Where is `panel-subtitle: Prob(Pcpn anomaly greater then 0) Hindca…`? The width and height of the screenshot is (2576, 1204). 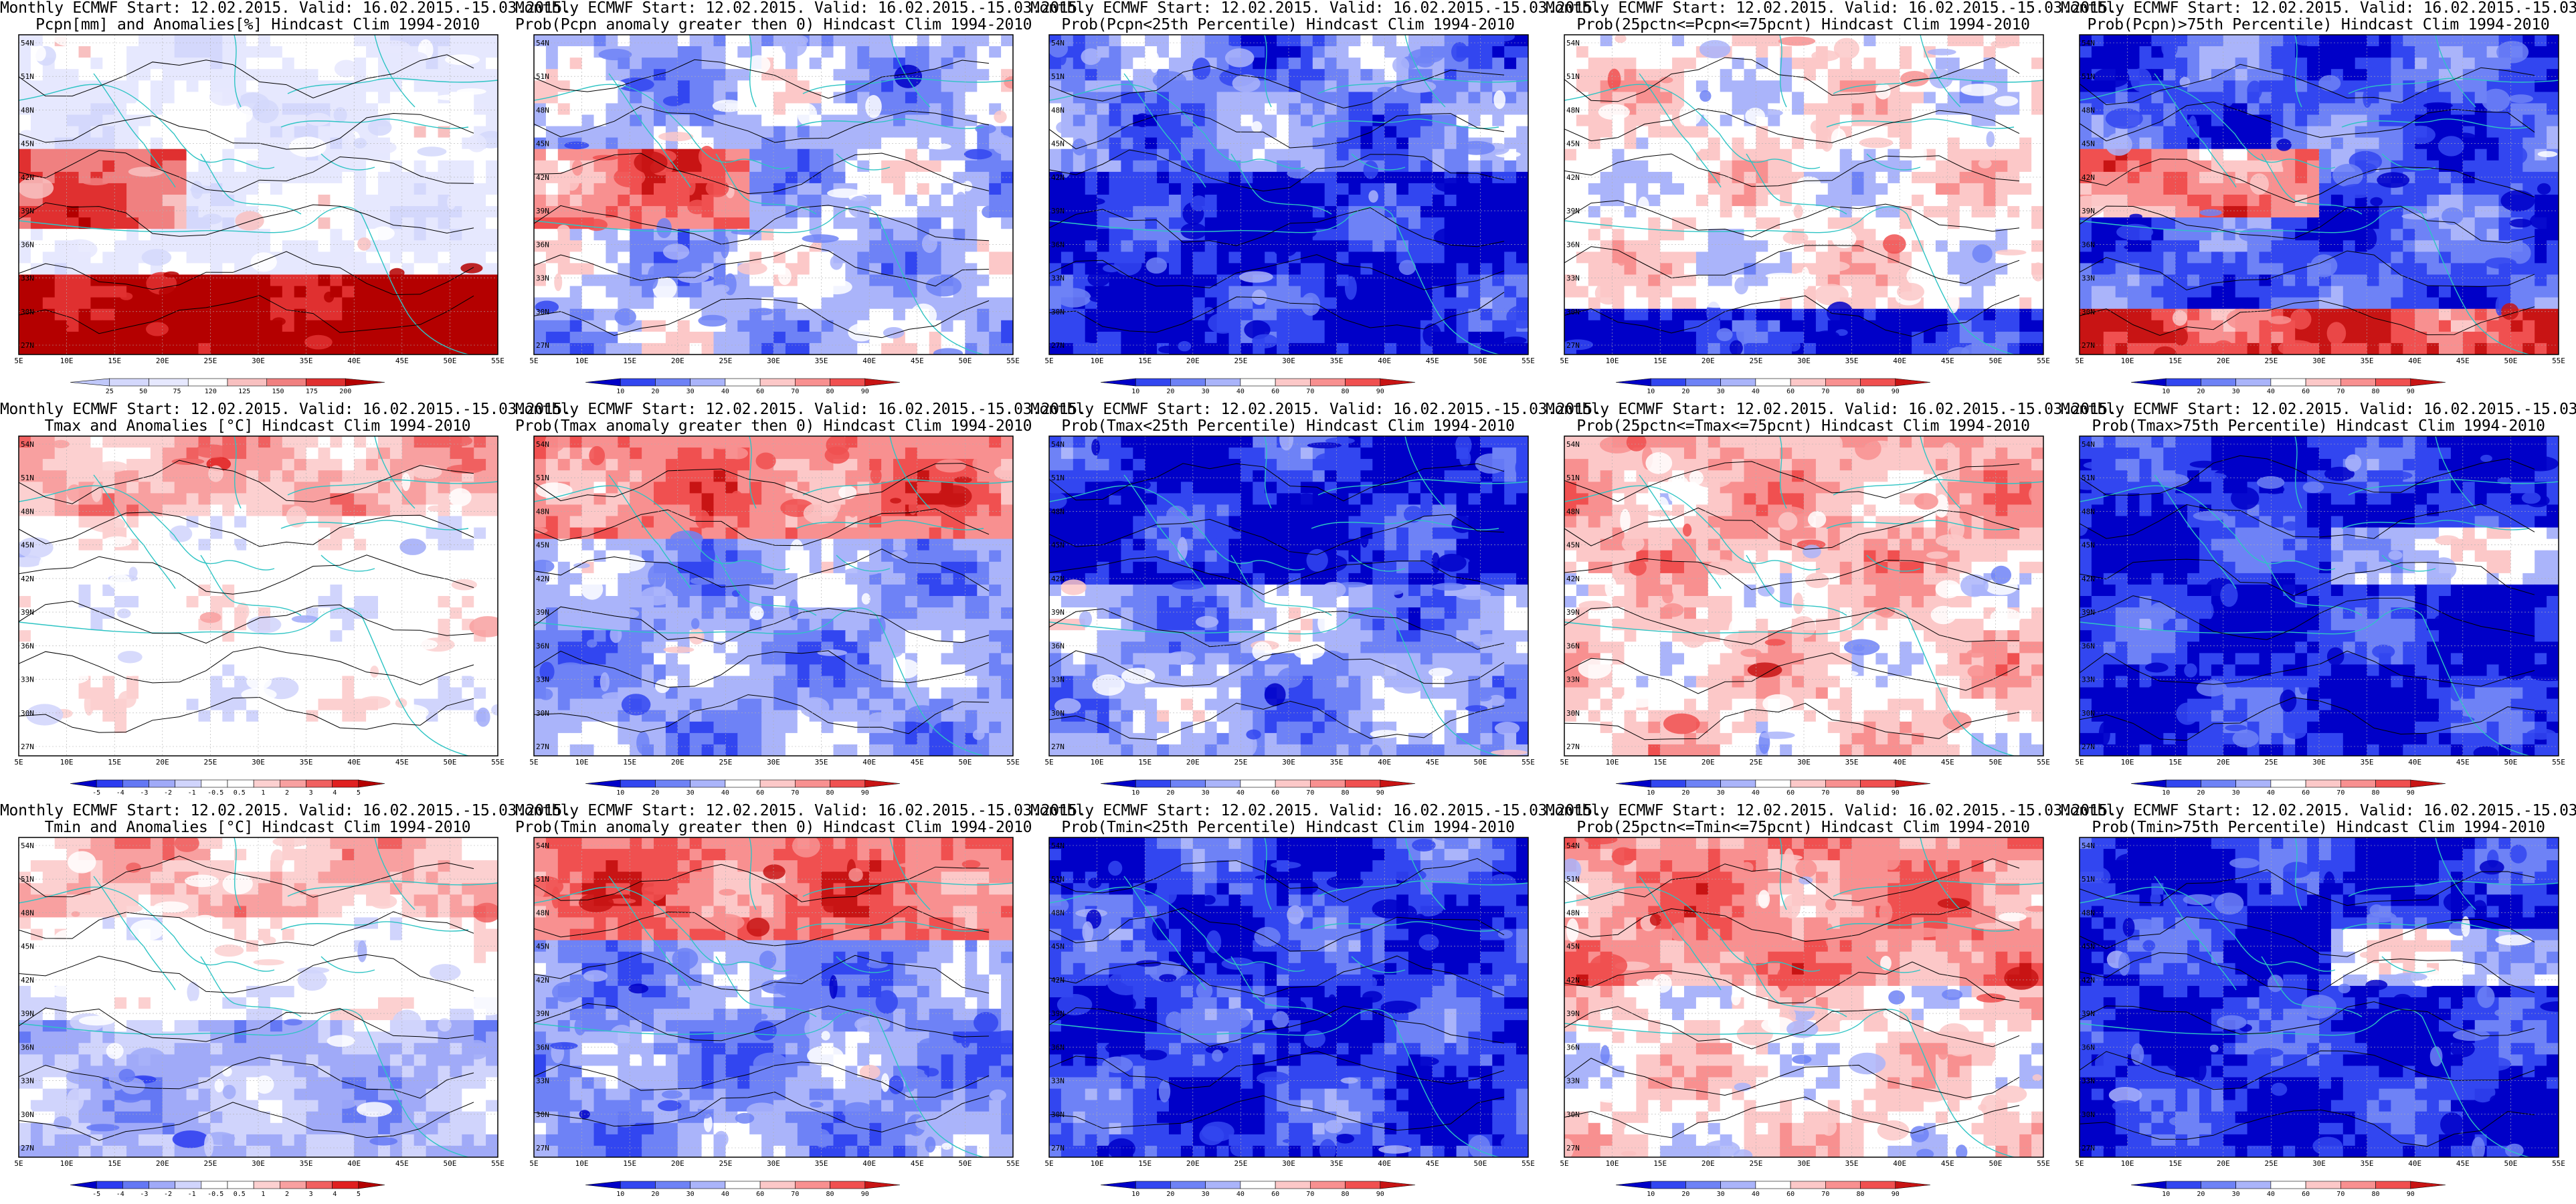 panel-subtitle: Prob(Pcpn anomaly greater then 0) Hindca… is located at coordinates (773, 24).